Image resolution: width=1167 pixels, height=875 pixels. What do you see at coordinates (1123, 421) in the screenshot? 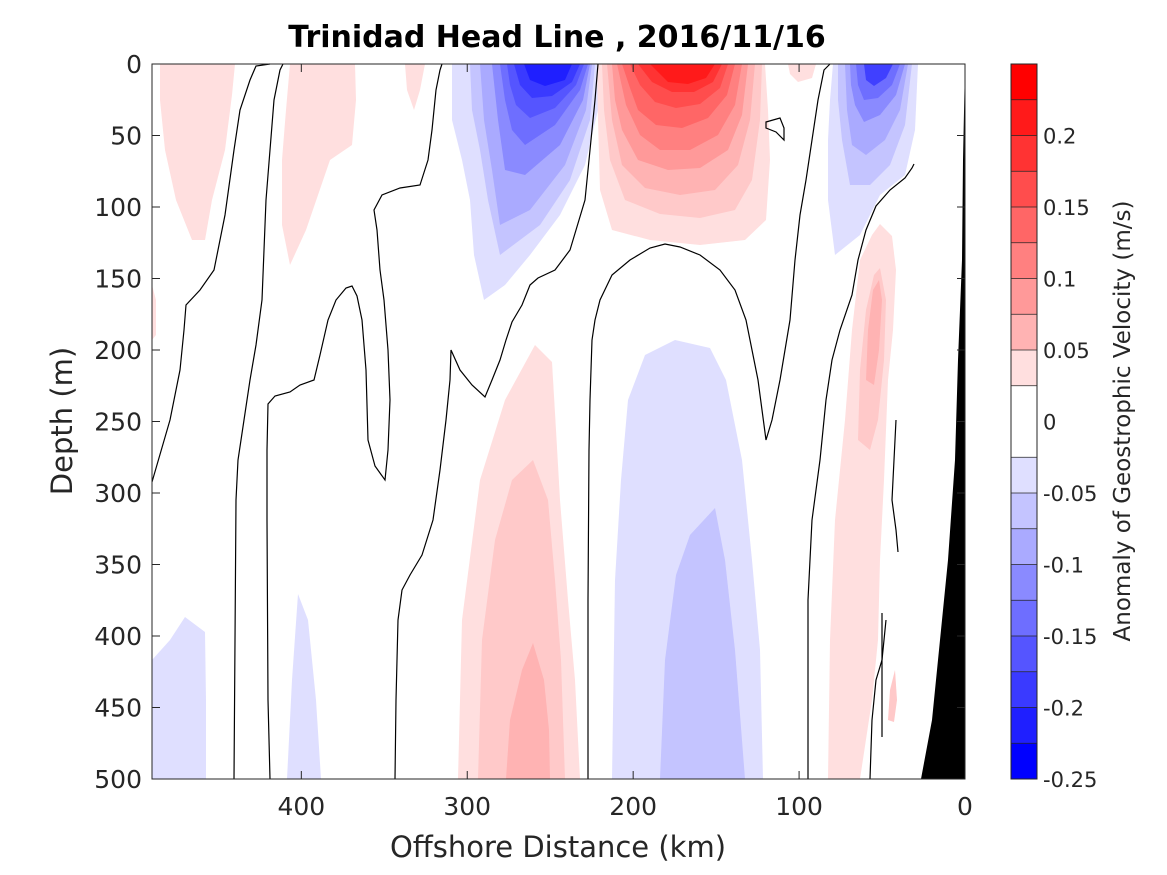
I see `colorbar-label: Anomaly of Geostrophic Velocity (m/s)` at bounding box center [1123, 421].